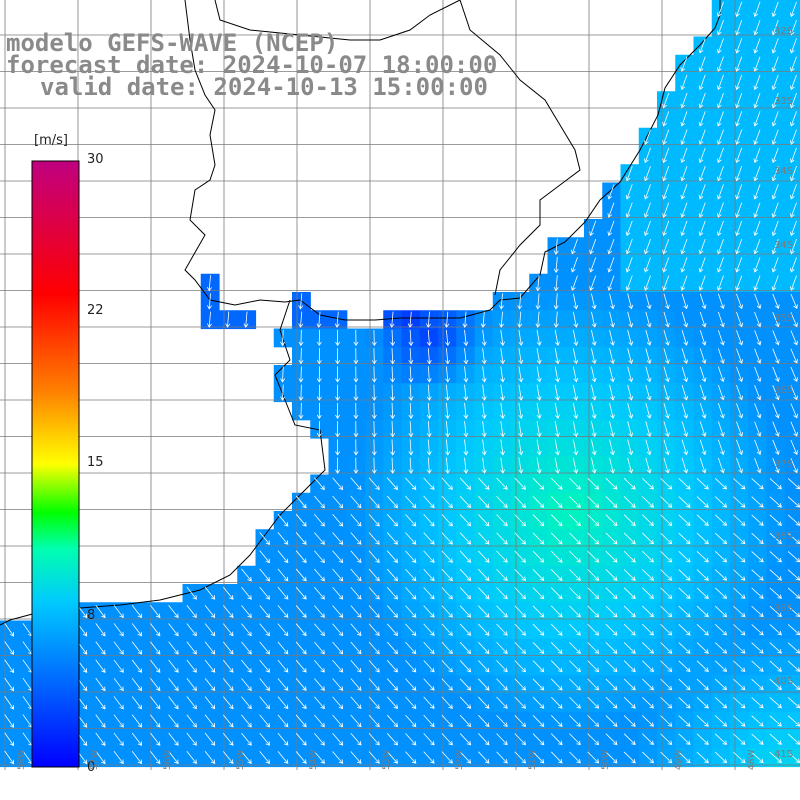  What do you see at coordinates (22, 759) in the screenshot?
I see `lon-label-58w: 58W` at bounding box center [22, 759].